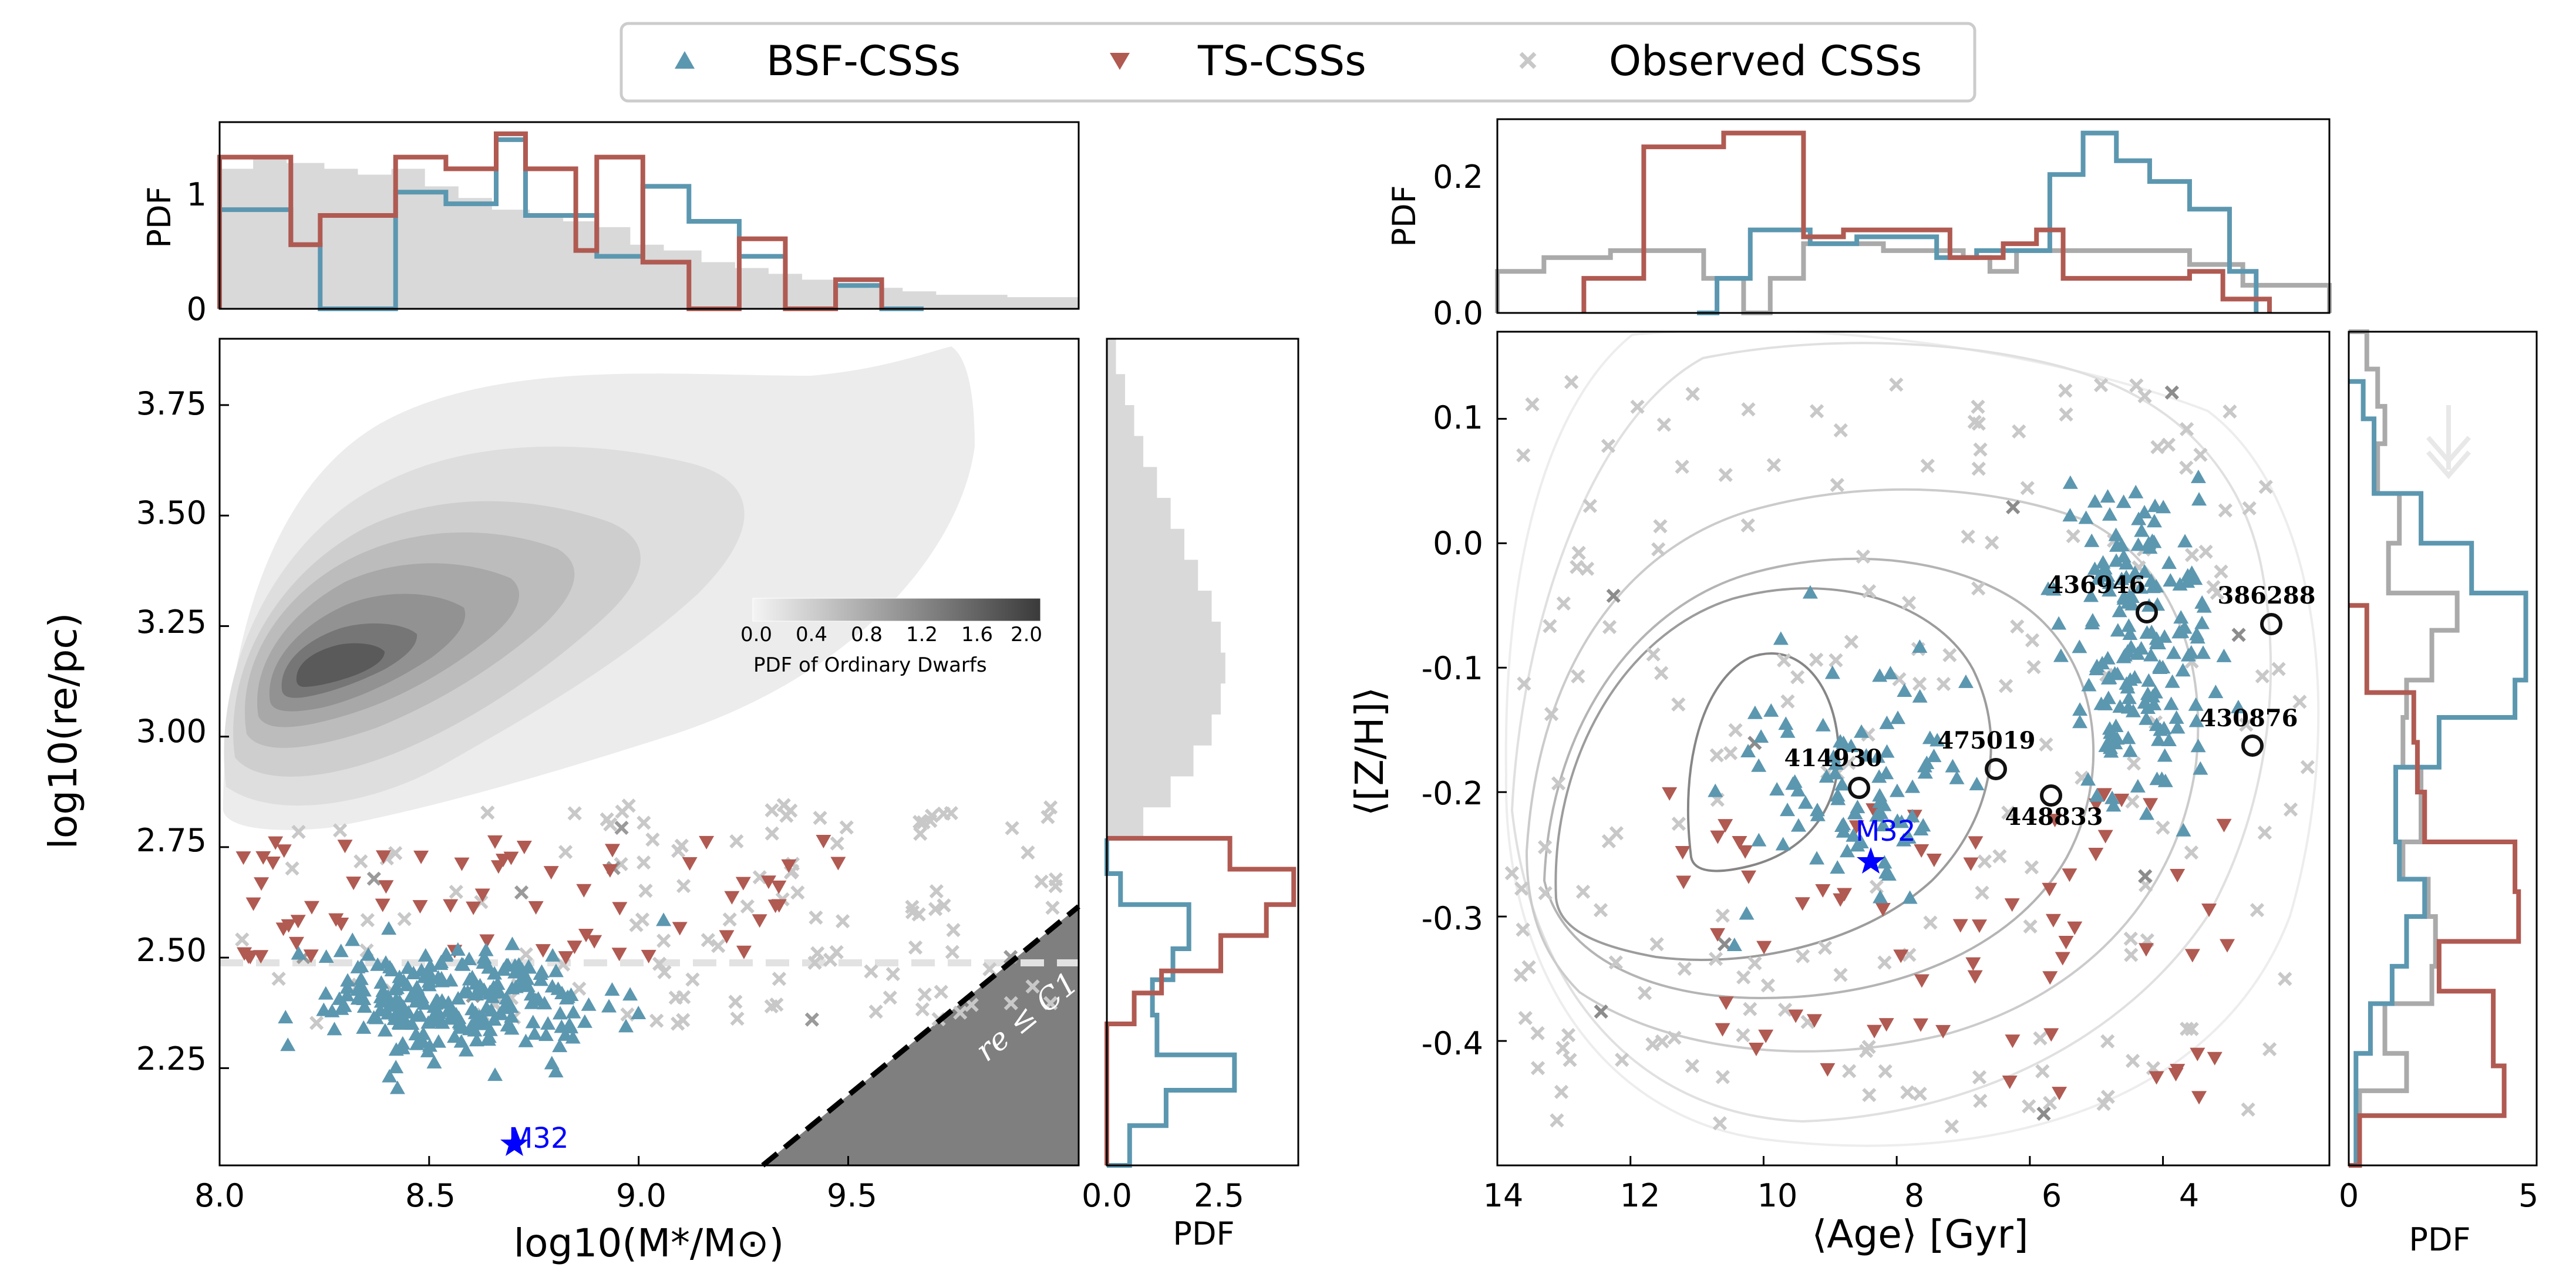 The width and height of the screenshot is (2576, 1274). Describe the element at coordinates (1871, 860) in the screenshot. I see `m32-star` at that location.